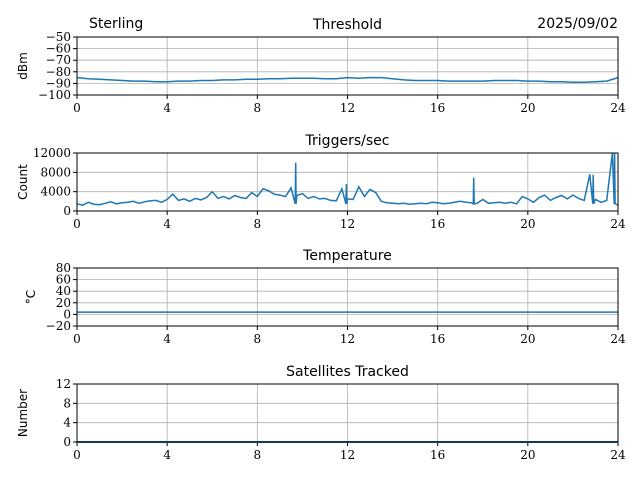  Describe the element at coordinates (63, 303) in the screenshot. I see `y-tick-label: 20` at that location.